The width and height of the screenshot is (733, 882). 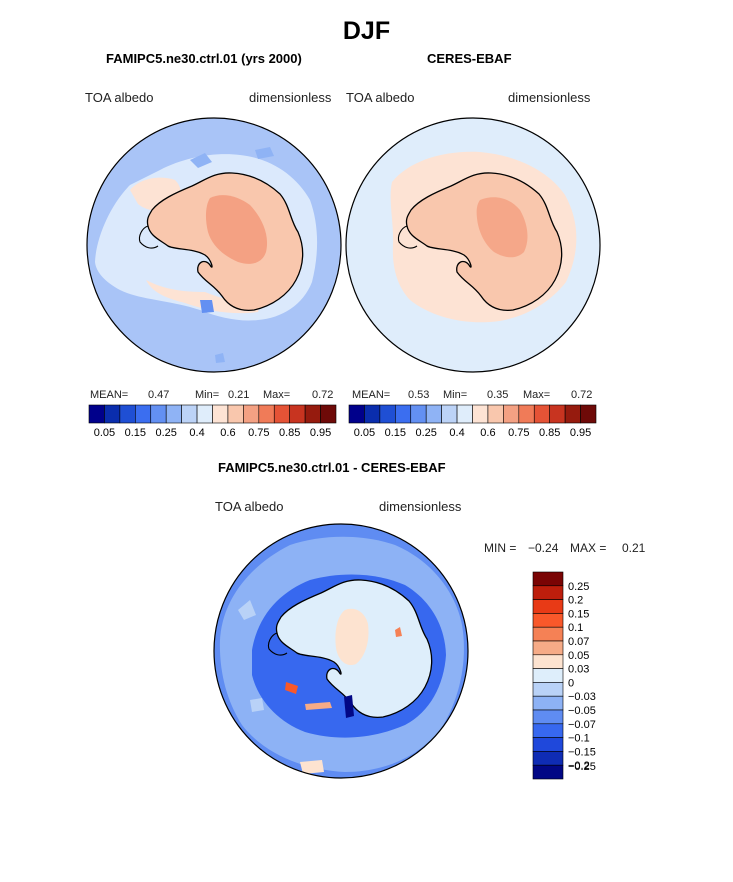 I want to click on model-colorbar: 0.05 0.15 0.25 0.4 0.6 0.75 0.85 0.95, so click(x=212, y=421).